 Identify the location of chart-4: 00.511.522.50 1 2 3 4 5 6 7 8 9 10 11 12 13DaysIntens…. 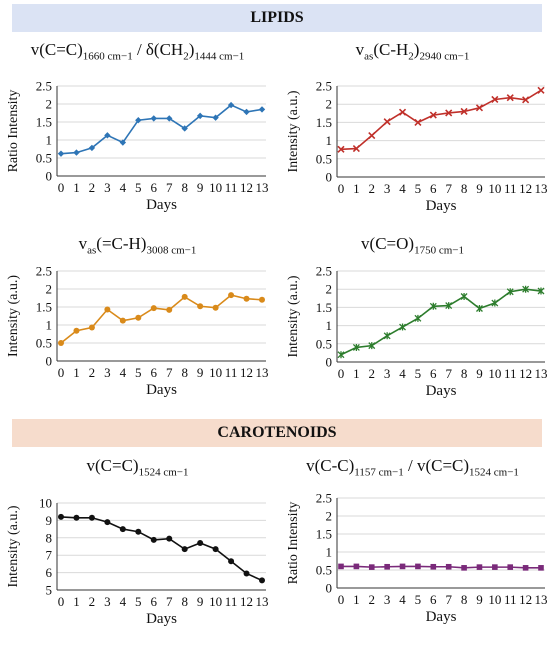
(417, 332).